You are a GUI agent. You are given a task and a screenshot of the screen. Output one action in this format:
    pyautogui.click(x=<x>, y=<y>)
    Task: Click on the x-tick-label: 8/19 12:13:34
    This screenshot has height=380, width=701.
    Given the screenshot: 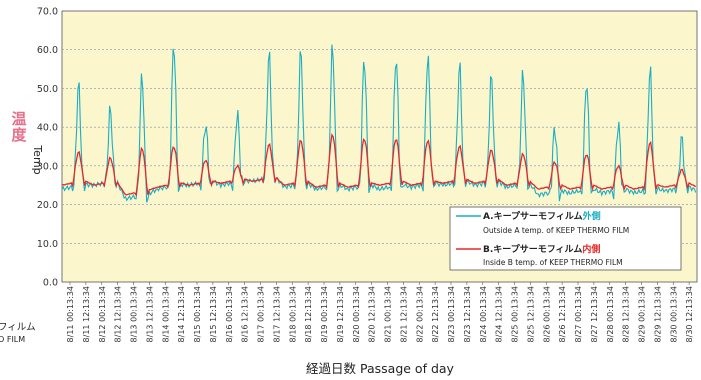 What is the action you would take?
    pyautogui.click(x=340, y=314)
    